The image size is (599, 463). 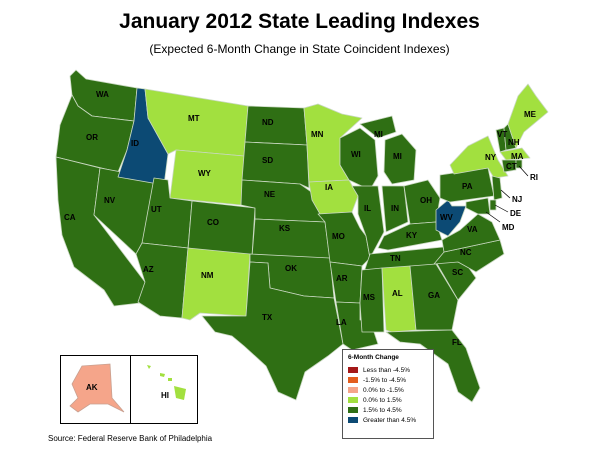 I want to click on label-MT: MT, so click(x=194, y=118).